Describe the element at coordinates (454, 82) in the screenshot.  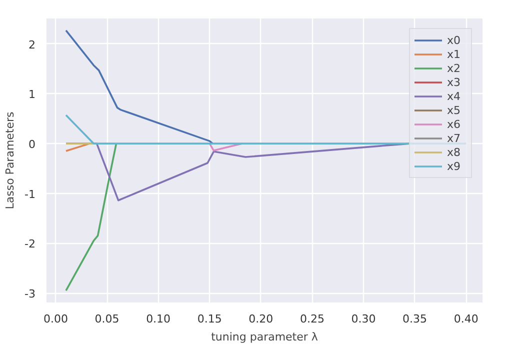
I see `legend-label: x3` at that location.